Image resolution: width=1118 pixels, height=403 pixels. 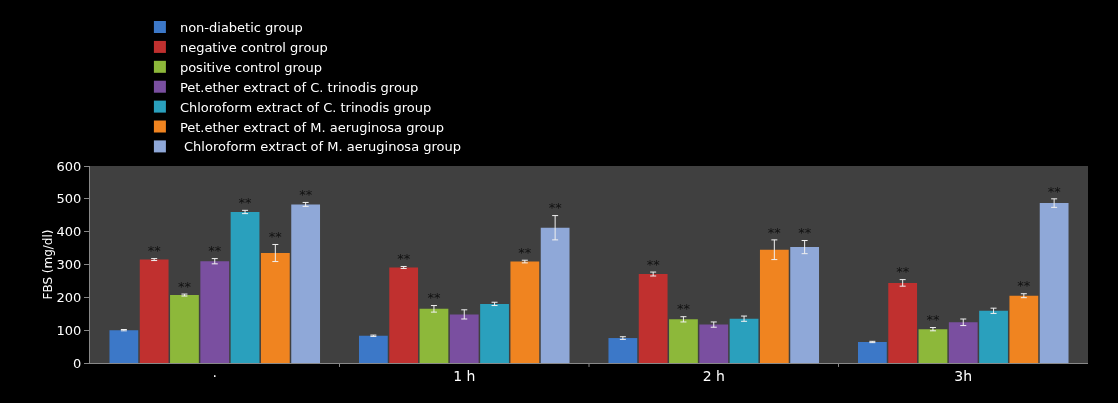 I want to click on y-tick-label: 600, so click(x=69, y=166).